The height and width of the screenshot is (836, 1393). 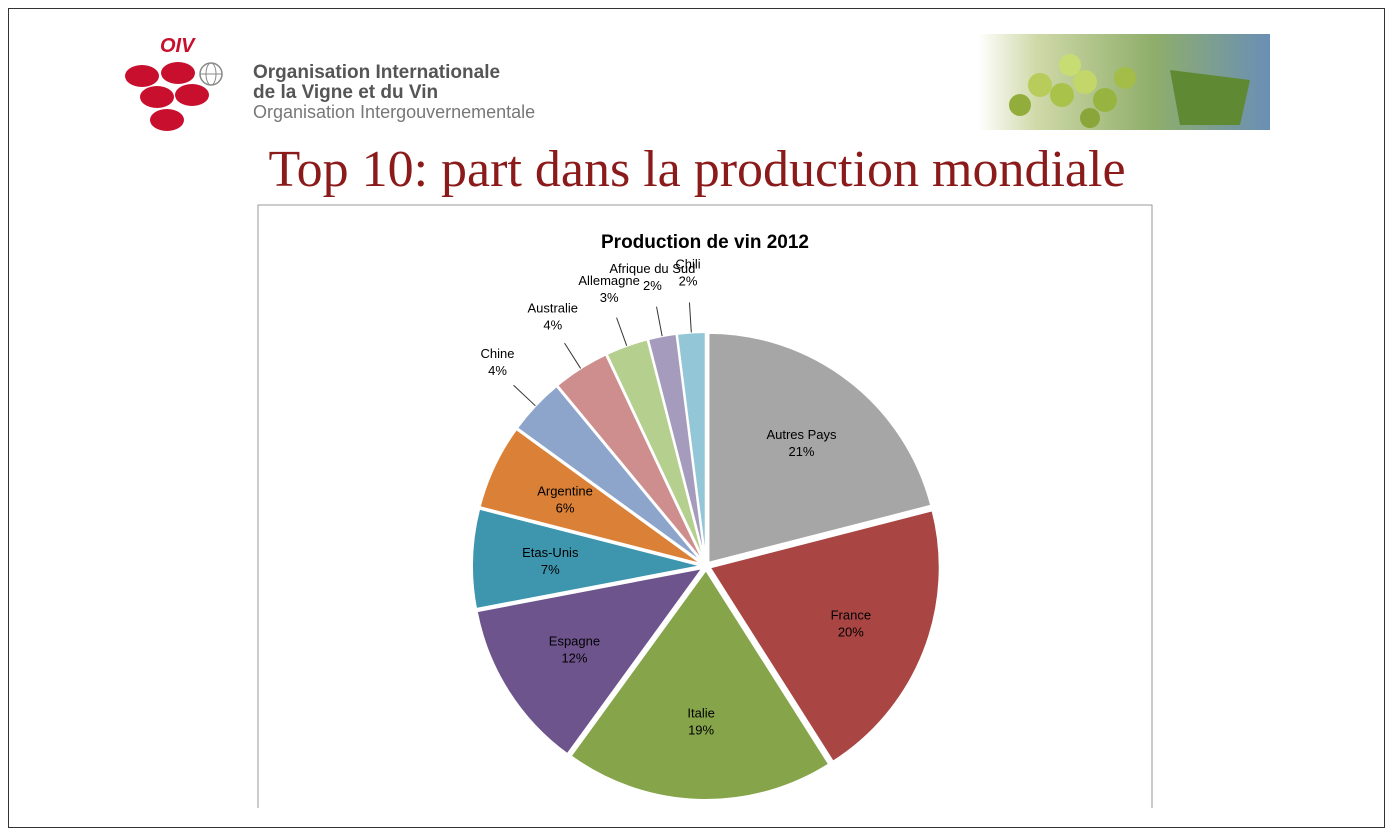 What do you see at coordinates (687, 264) in the screenshot?
I see `slice-label: Chili` at bounding box center [687, 264].